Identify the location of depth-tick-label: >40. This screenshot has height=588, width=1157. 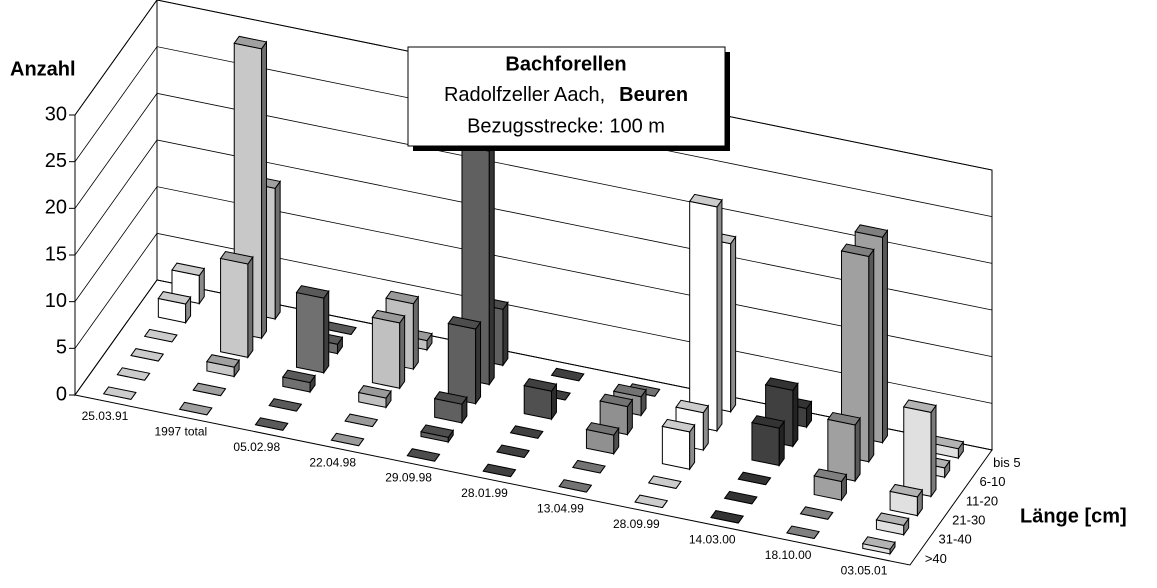
(936, 558).